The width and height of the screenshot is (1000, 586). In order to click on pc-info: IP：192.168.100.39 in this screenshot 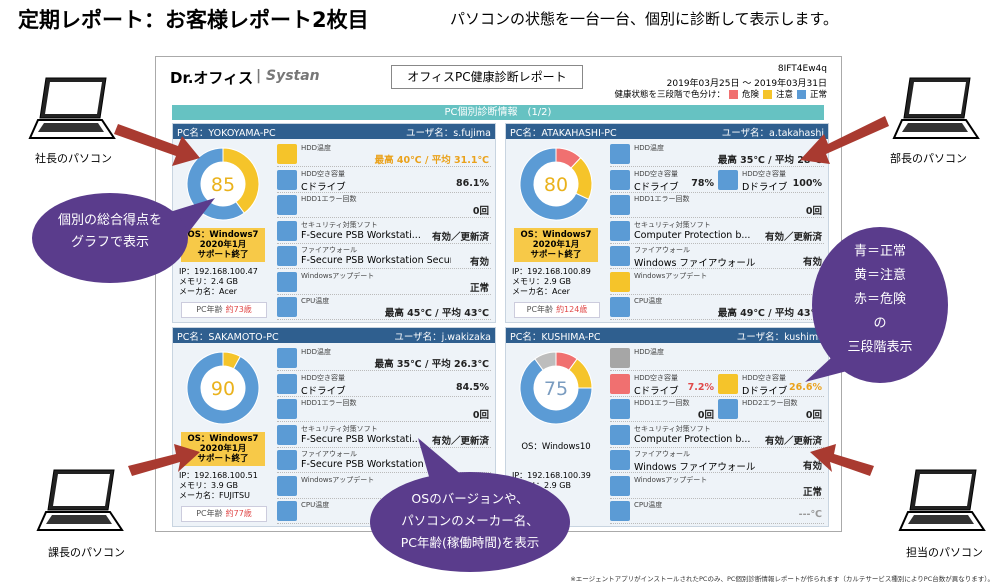, I will do `click(551, 475)`.